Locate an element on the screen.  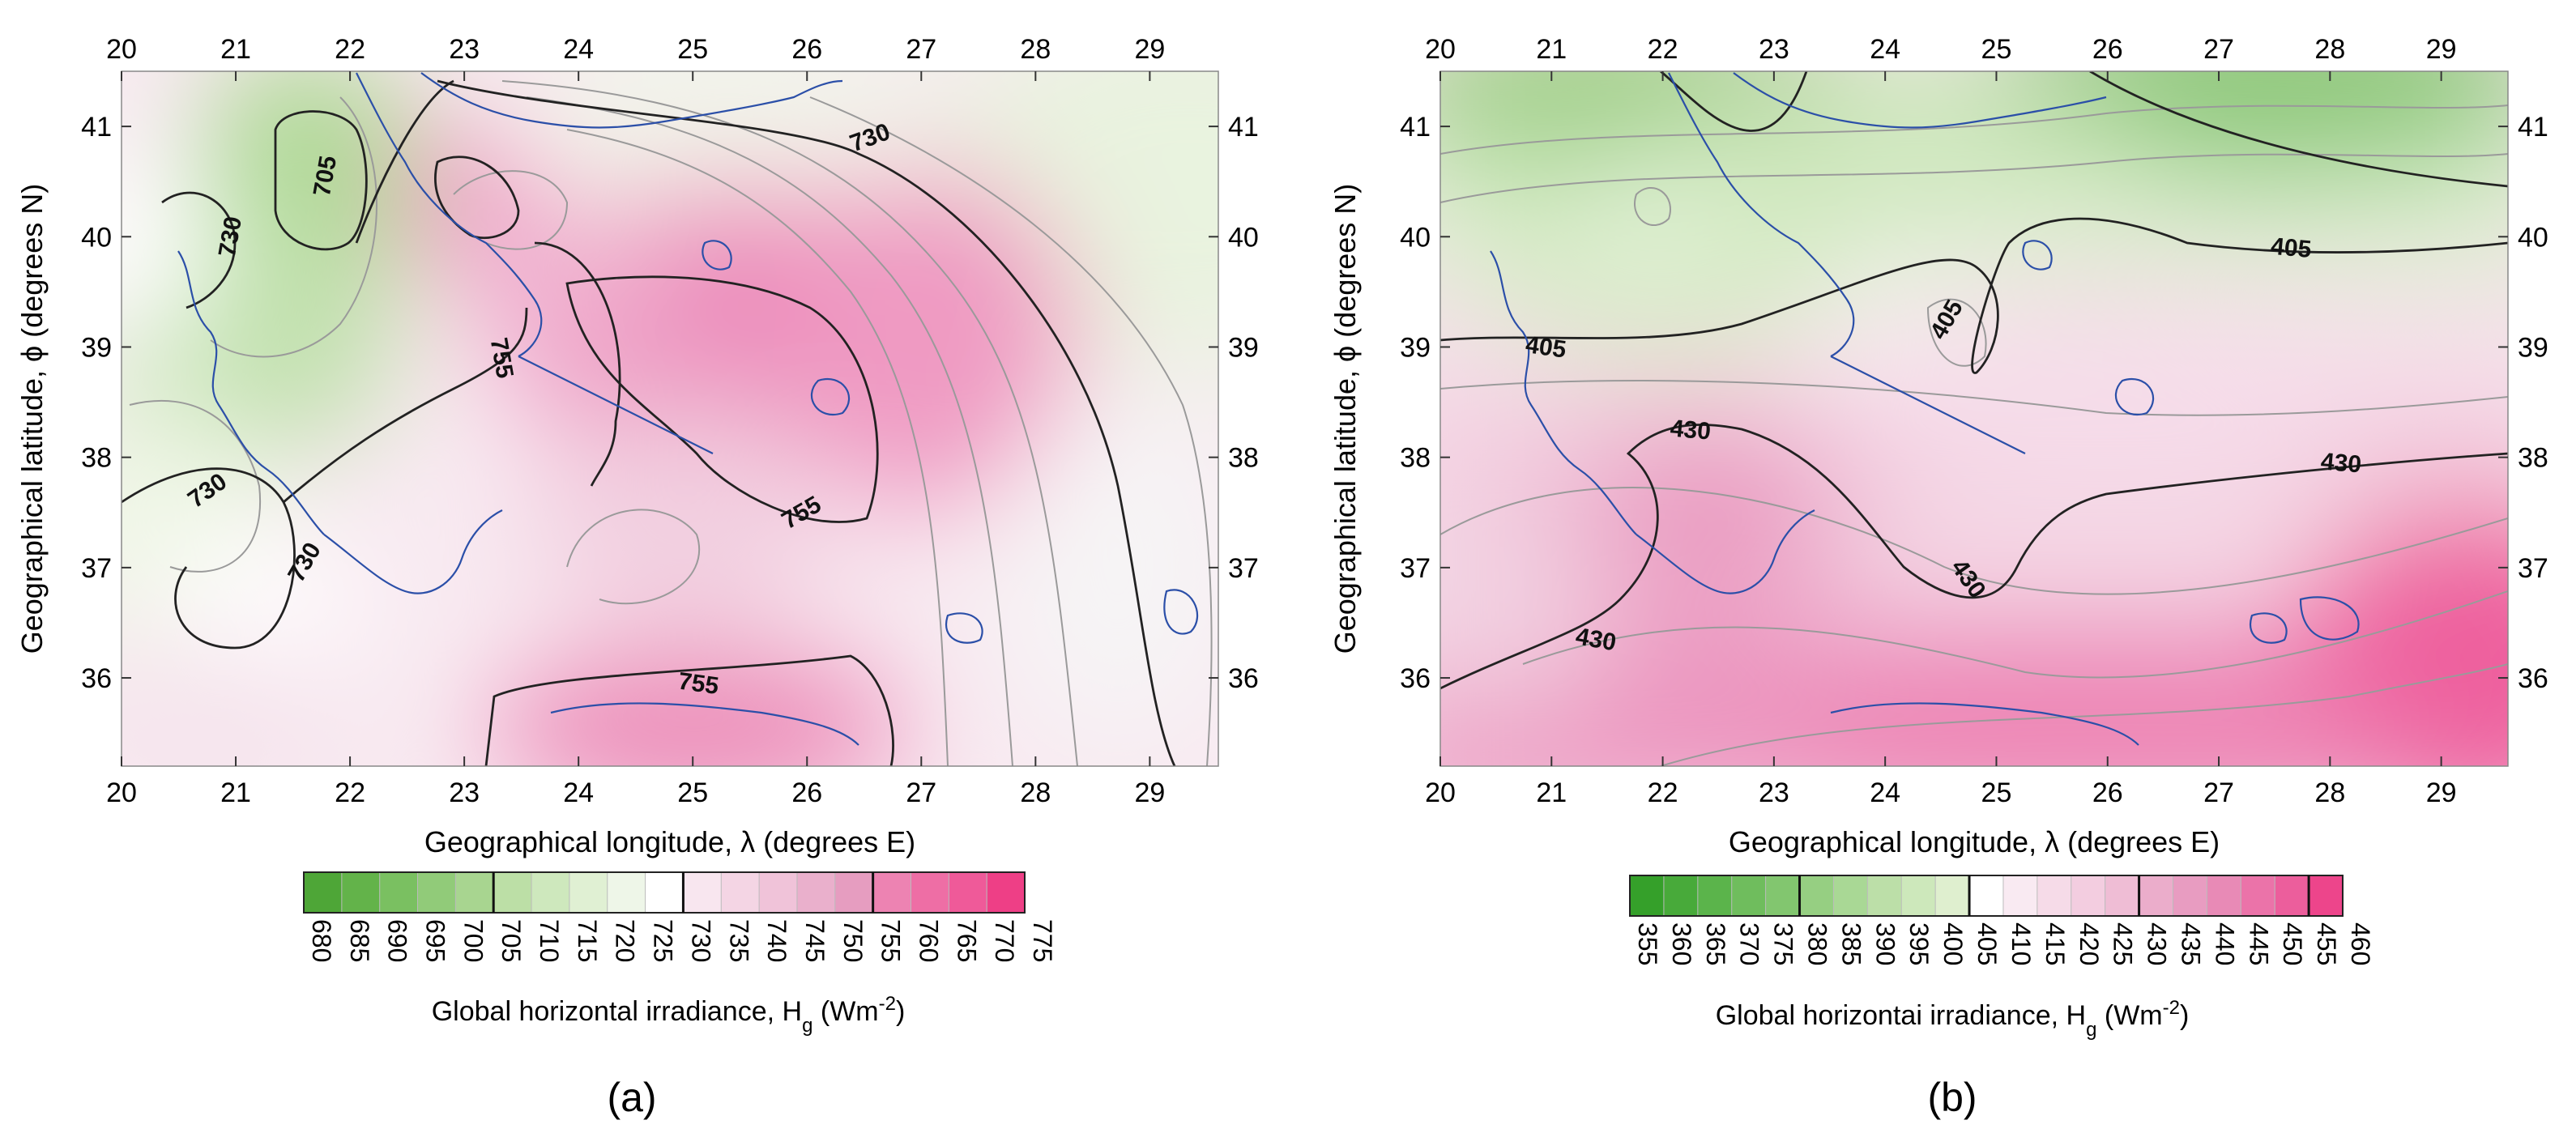
colorbar-tick-label: 425 is located at coordinates (2123, 944).